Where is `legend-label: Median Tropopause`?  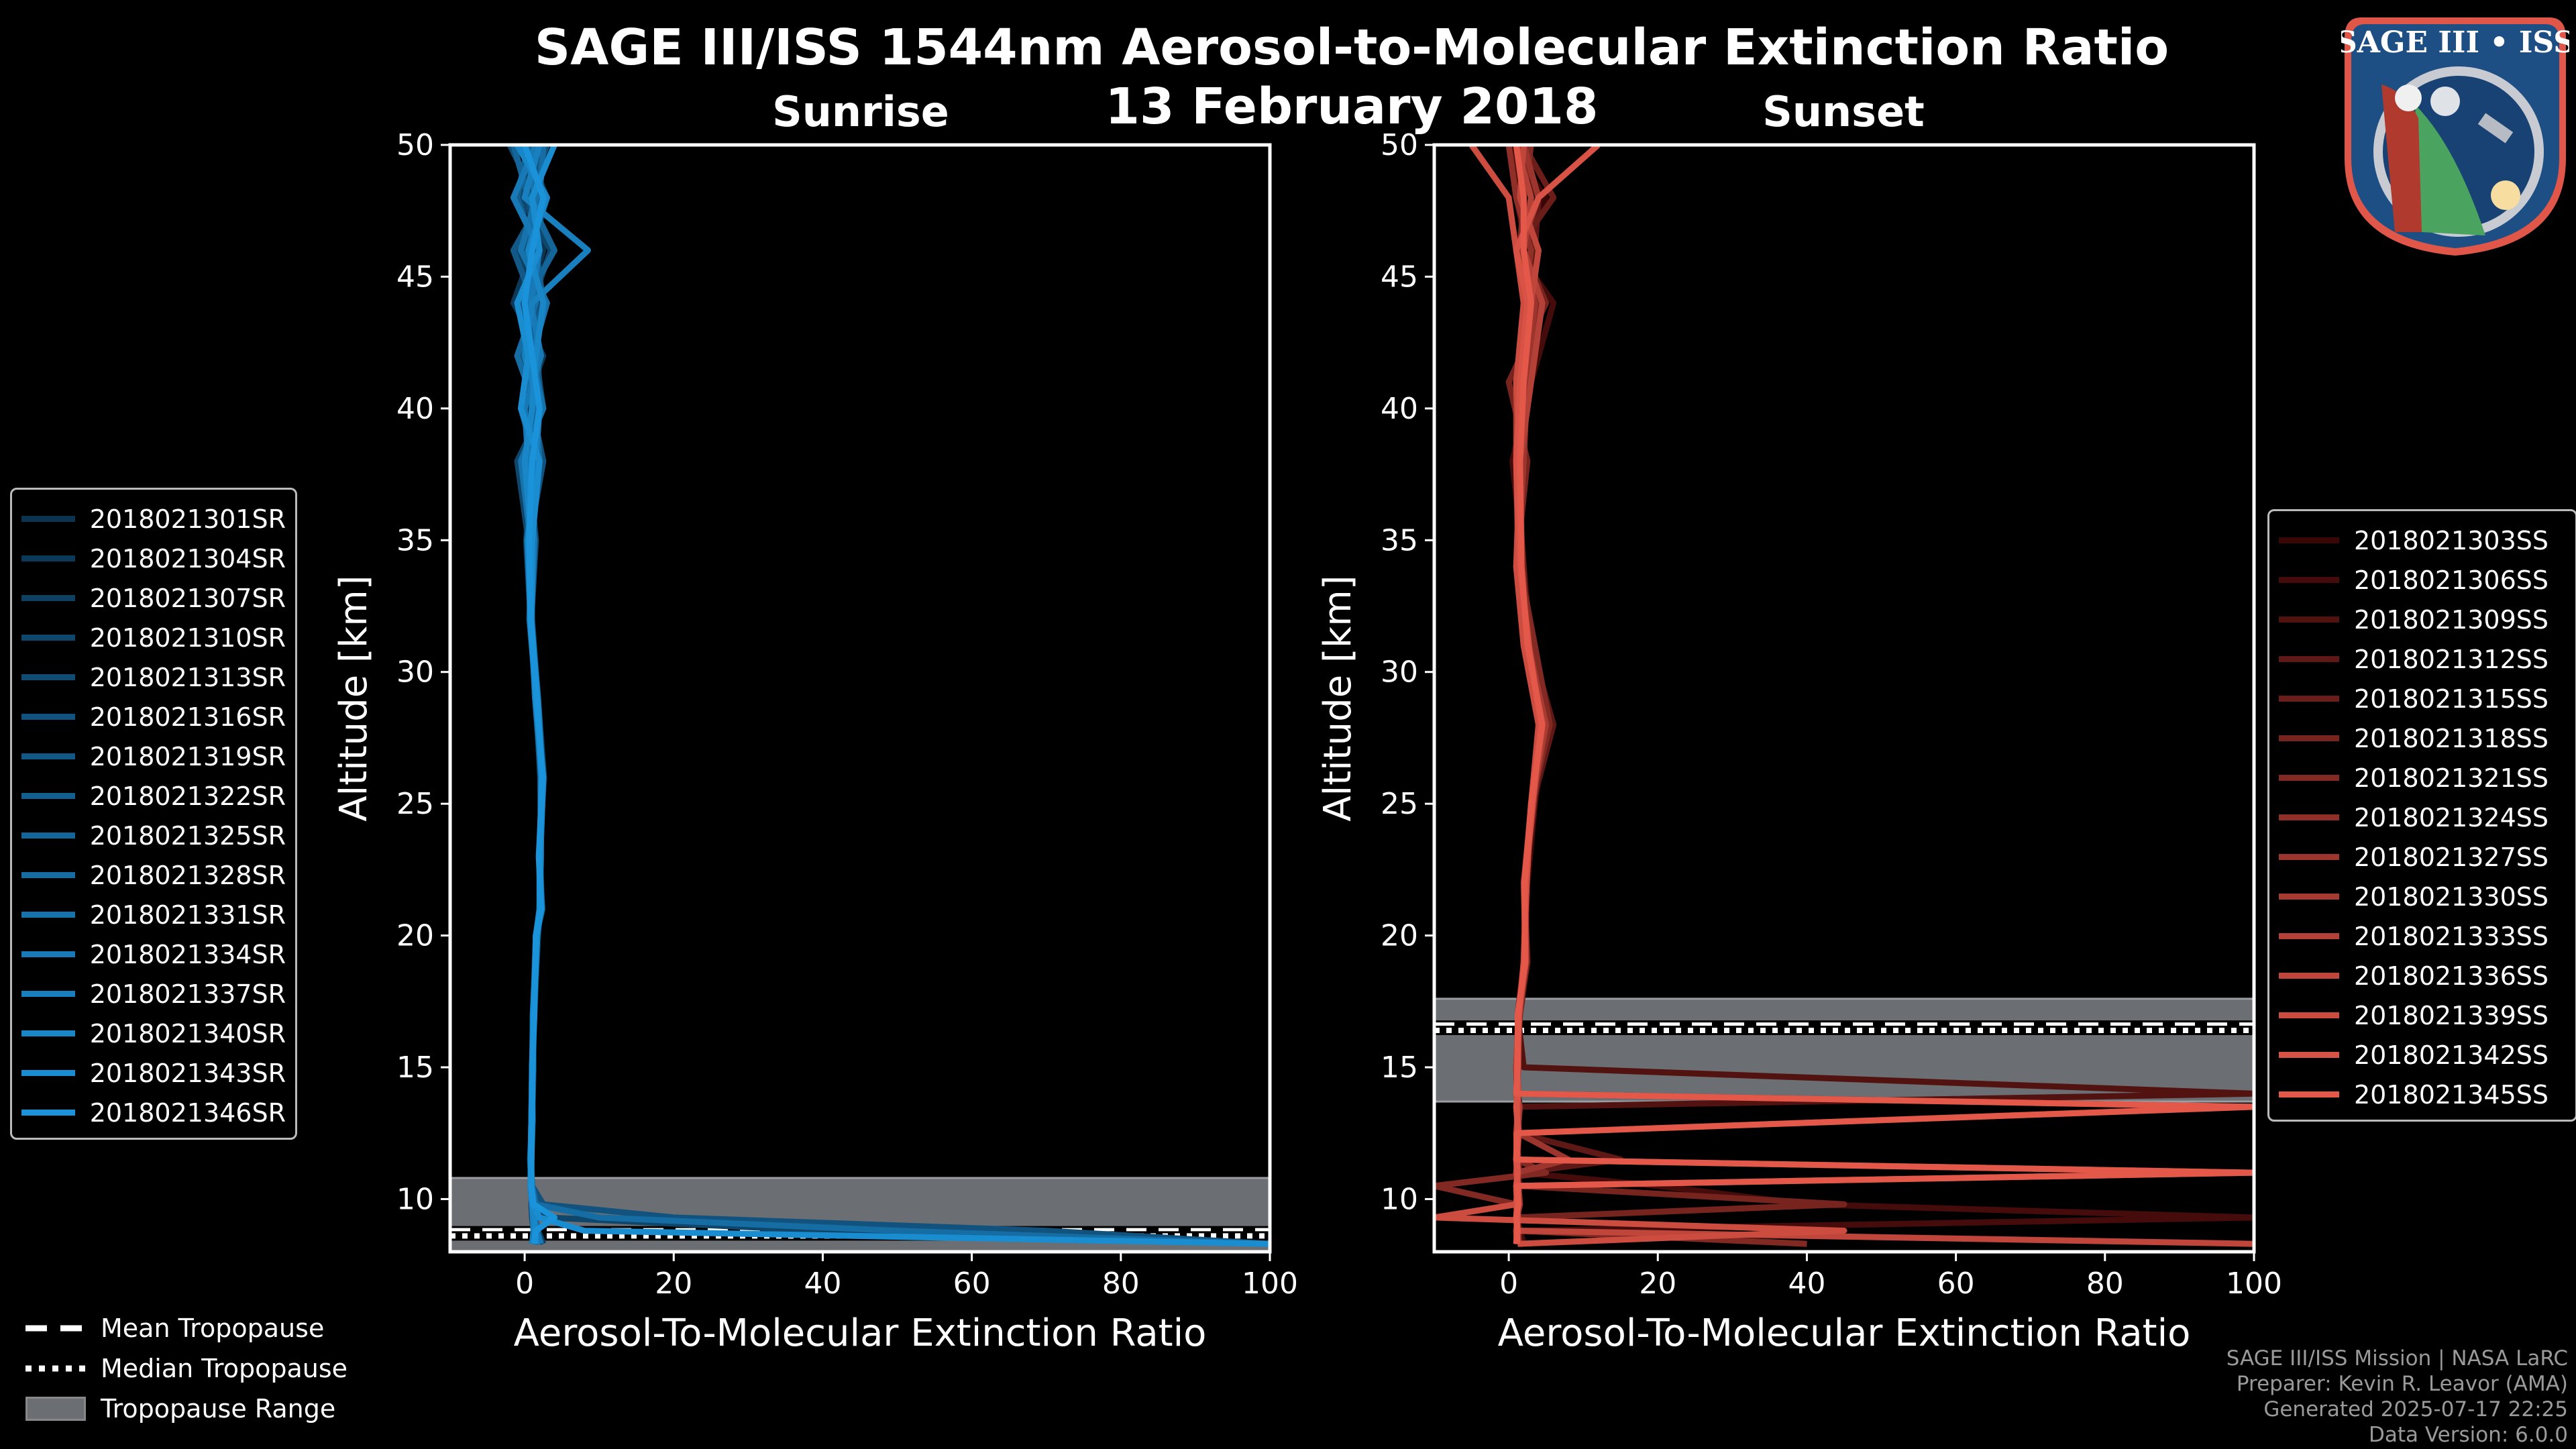 legend-label: Median Tropopause is located at coordinates (224, 1368).